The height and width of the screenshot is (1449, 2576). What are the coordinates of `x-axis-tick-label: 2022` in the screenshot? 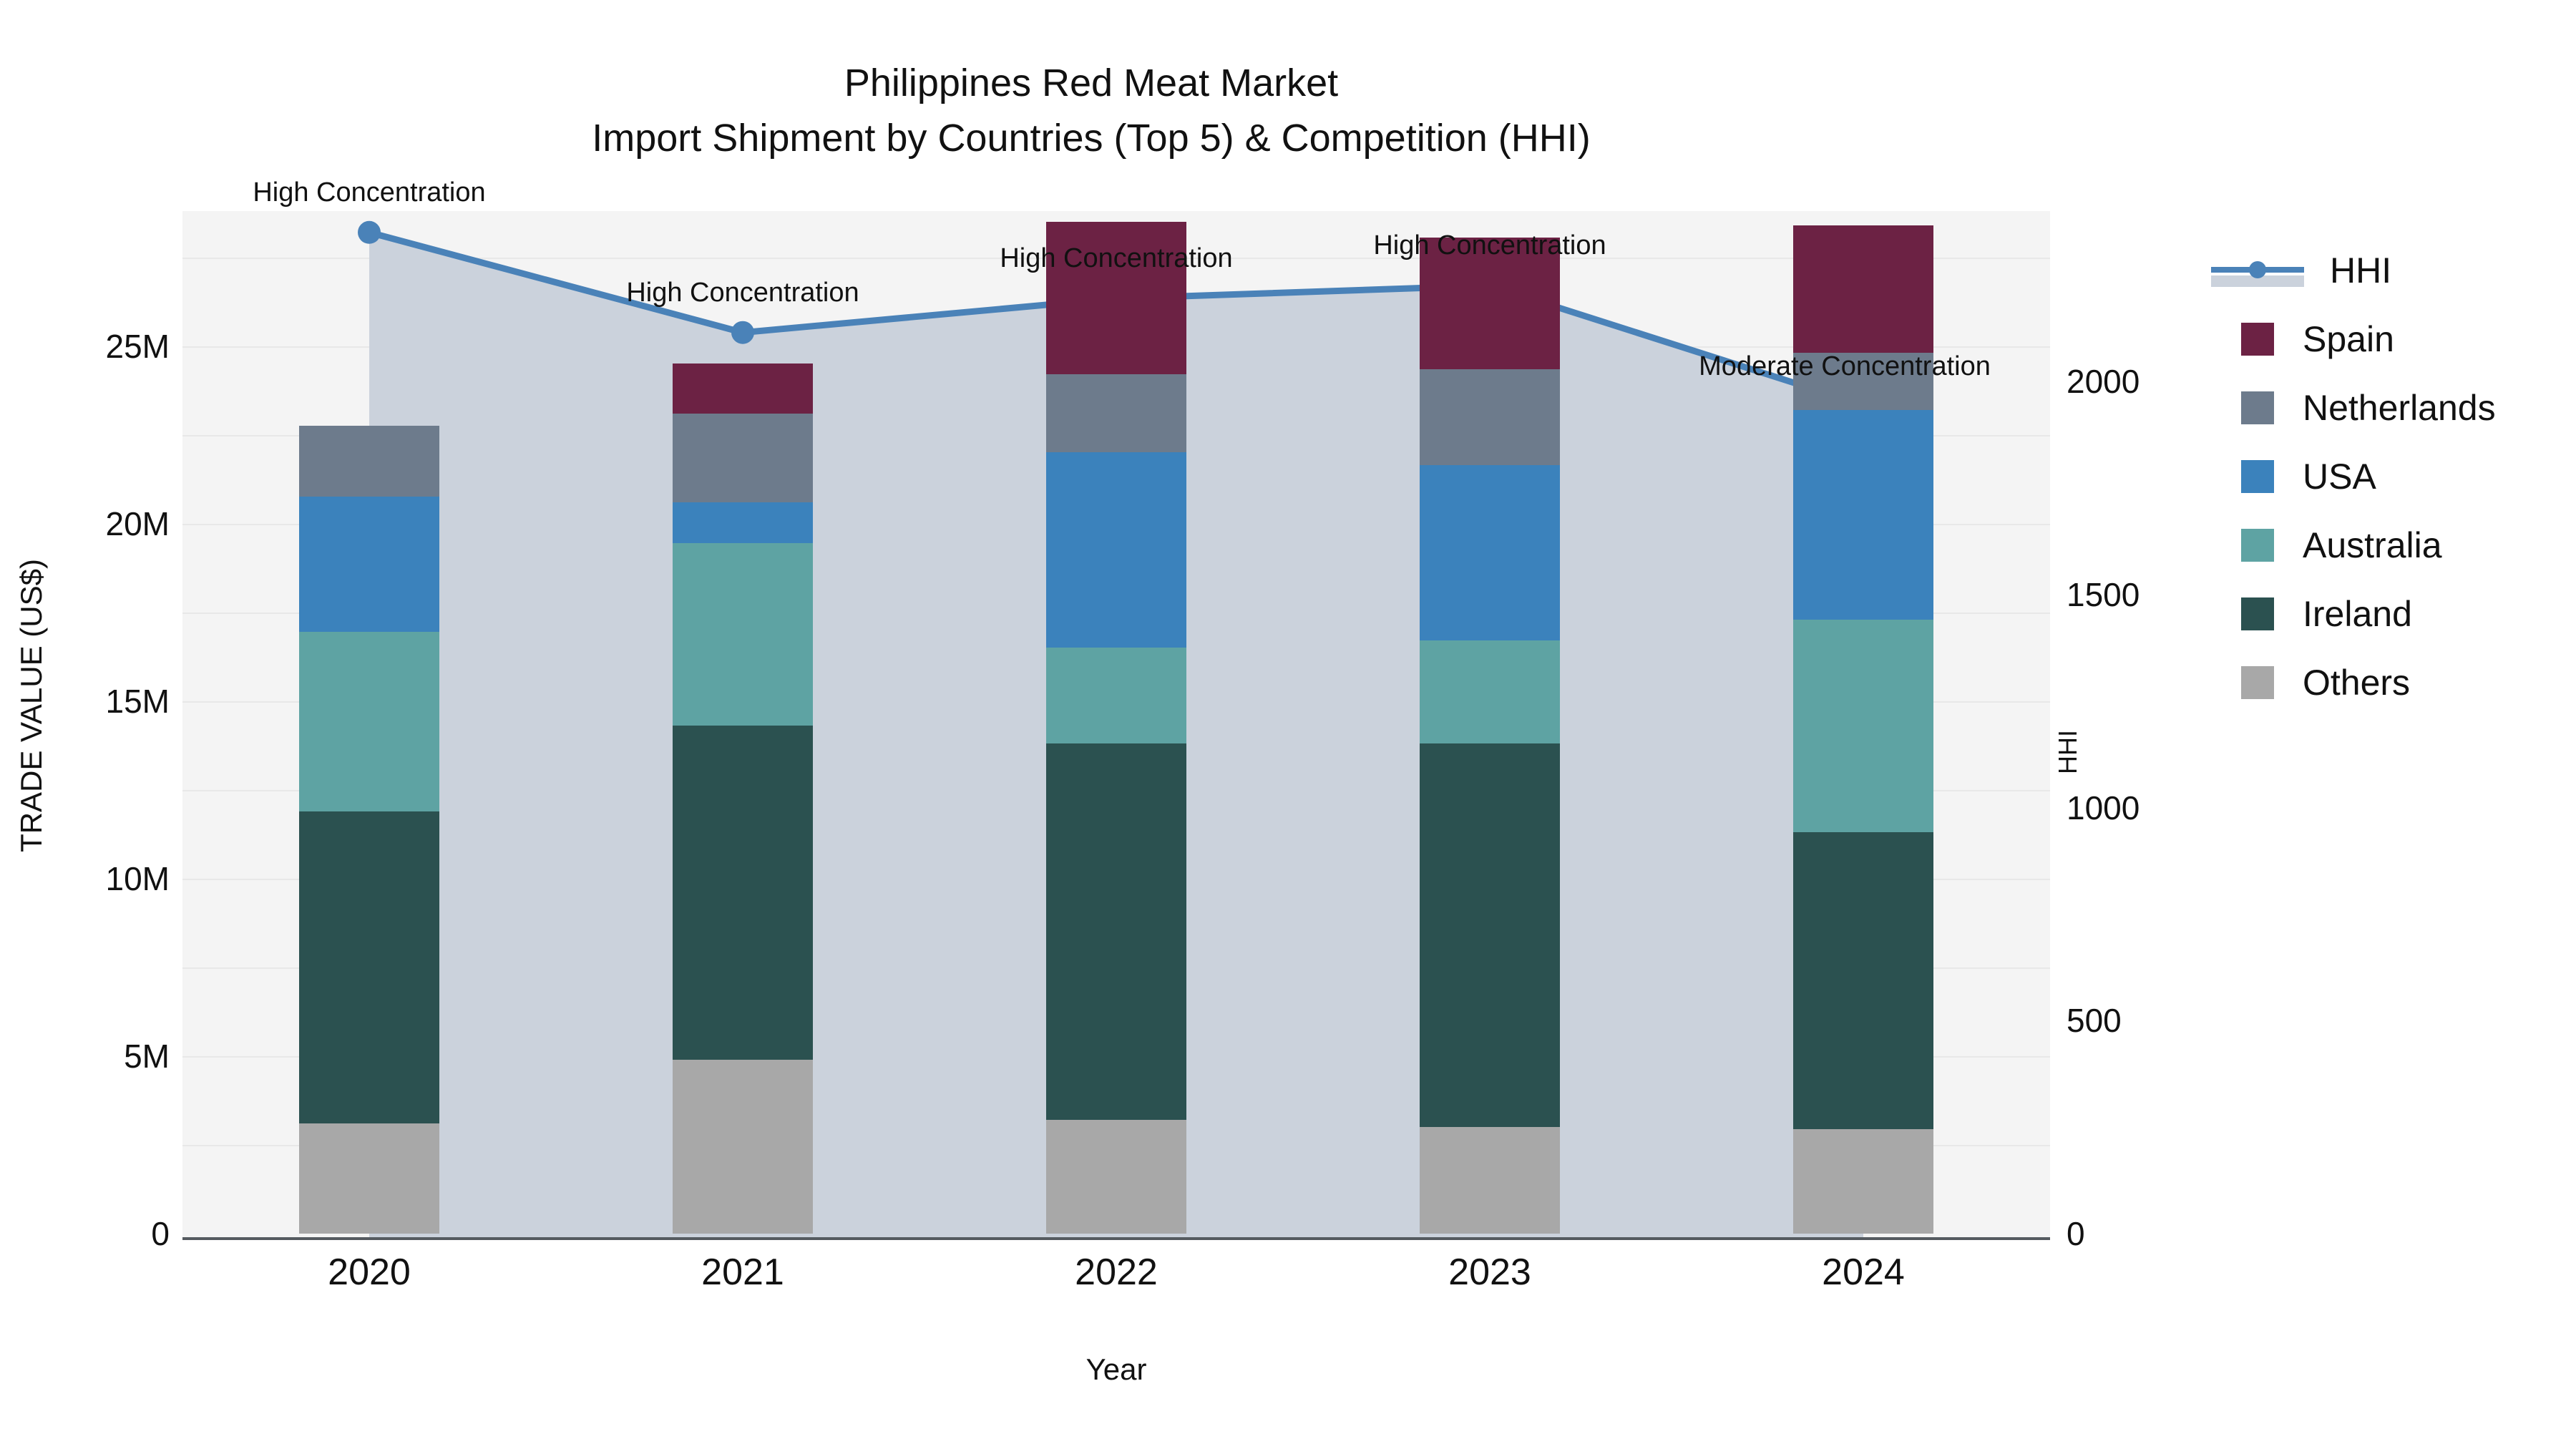 It's located at (1116, 1272).